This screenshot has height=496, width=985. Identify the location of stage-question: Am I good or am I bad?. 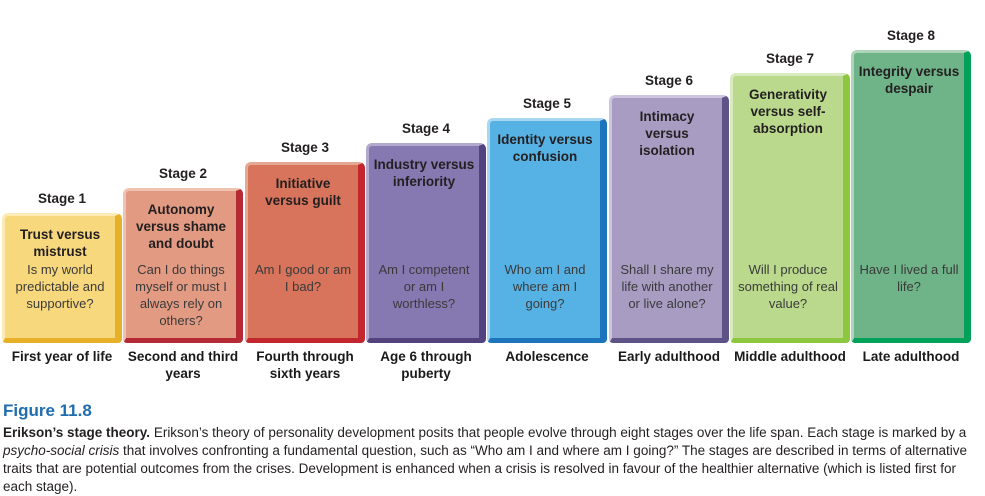
(303, 278).